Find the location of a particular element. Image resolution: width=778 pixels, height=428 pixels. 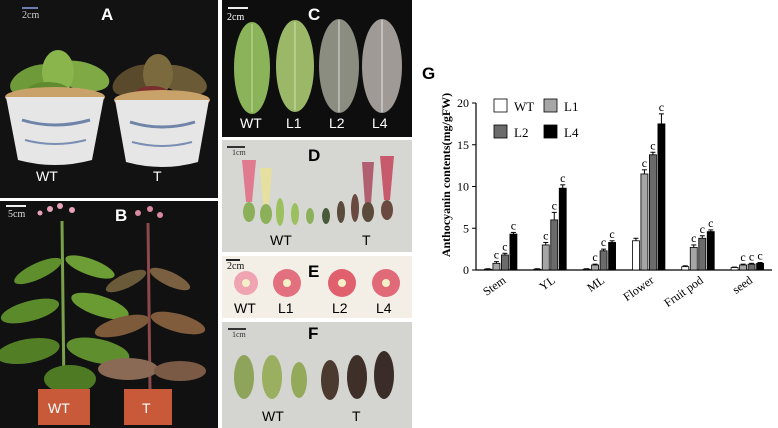

panel-a-photo: 2cm A WT T is located at coordinates (109, 99).